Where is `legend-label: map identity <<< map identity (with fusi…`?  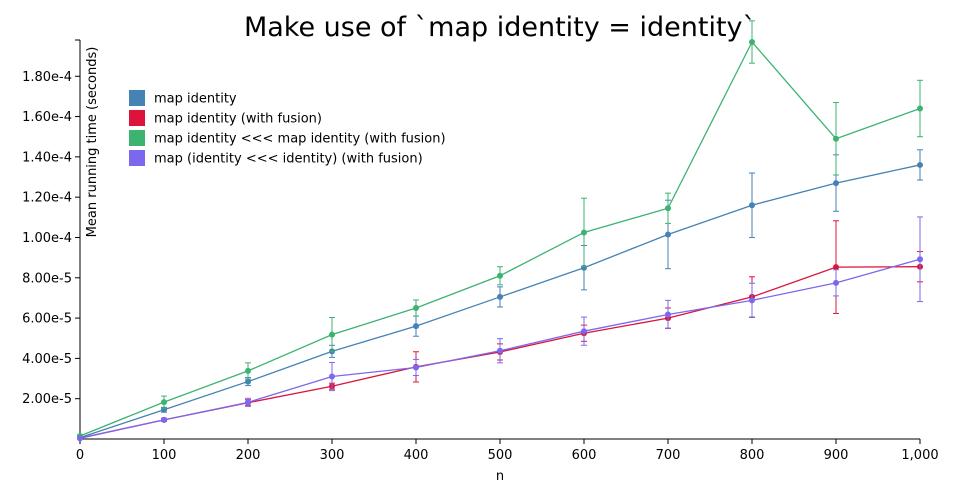 legend-label: map identity <<< map identity (with fusi… is located at coordinates (300, 139).